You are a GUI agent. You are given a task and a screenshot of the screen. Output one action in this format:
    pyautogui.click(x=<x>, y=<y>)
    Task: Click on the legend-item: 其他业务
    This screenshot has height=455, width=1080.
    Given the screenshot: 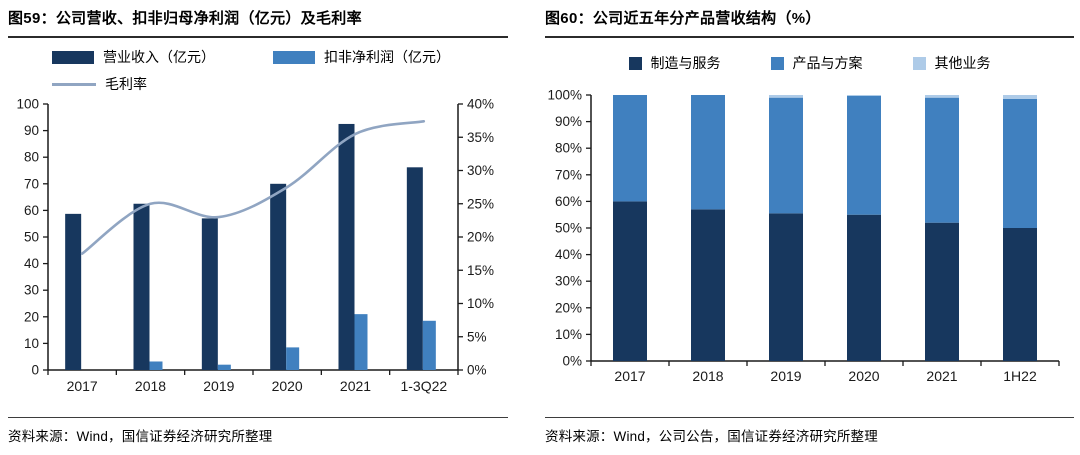 What is the action you would take?
    pyautogui.click(x=951, y=63)
    